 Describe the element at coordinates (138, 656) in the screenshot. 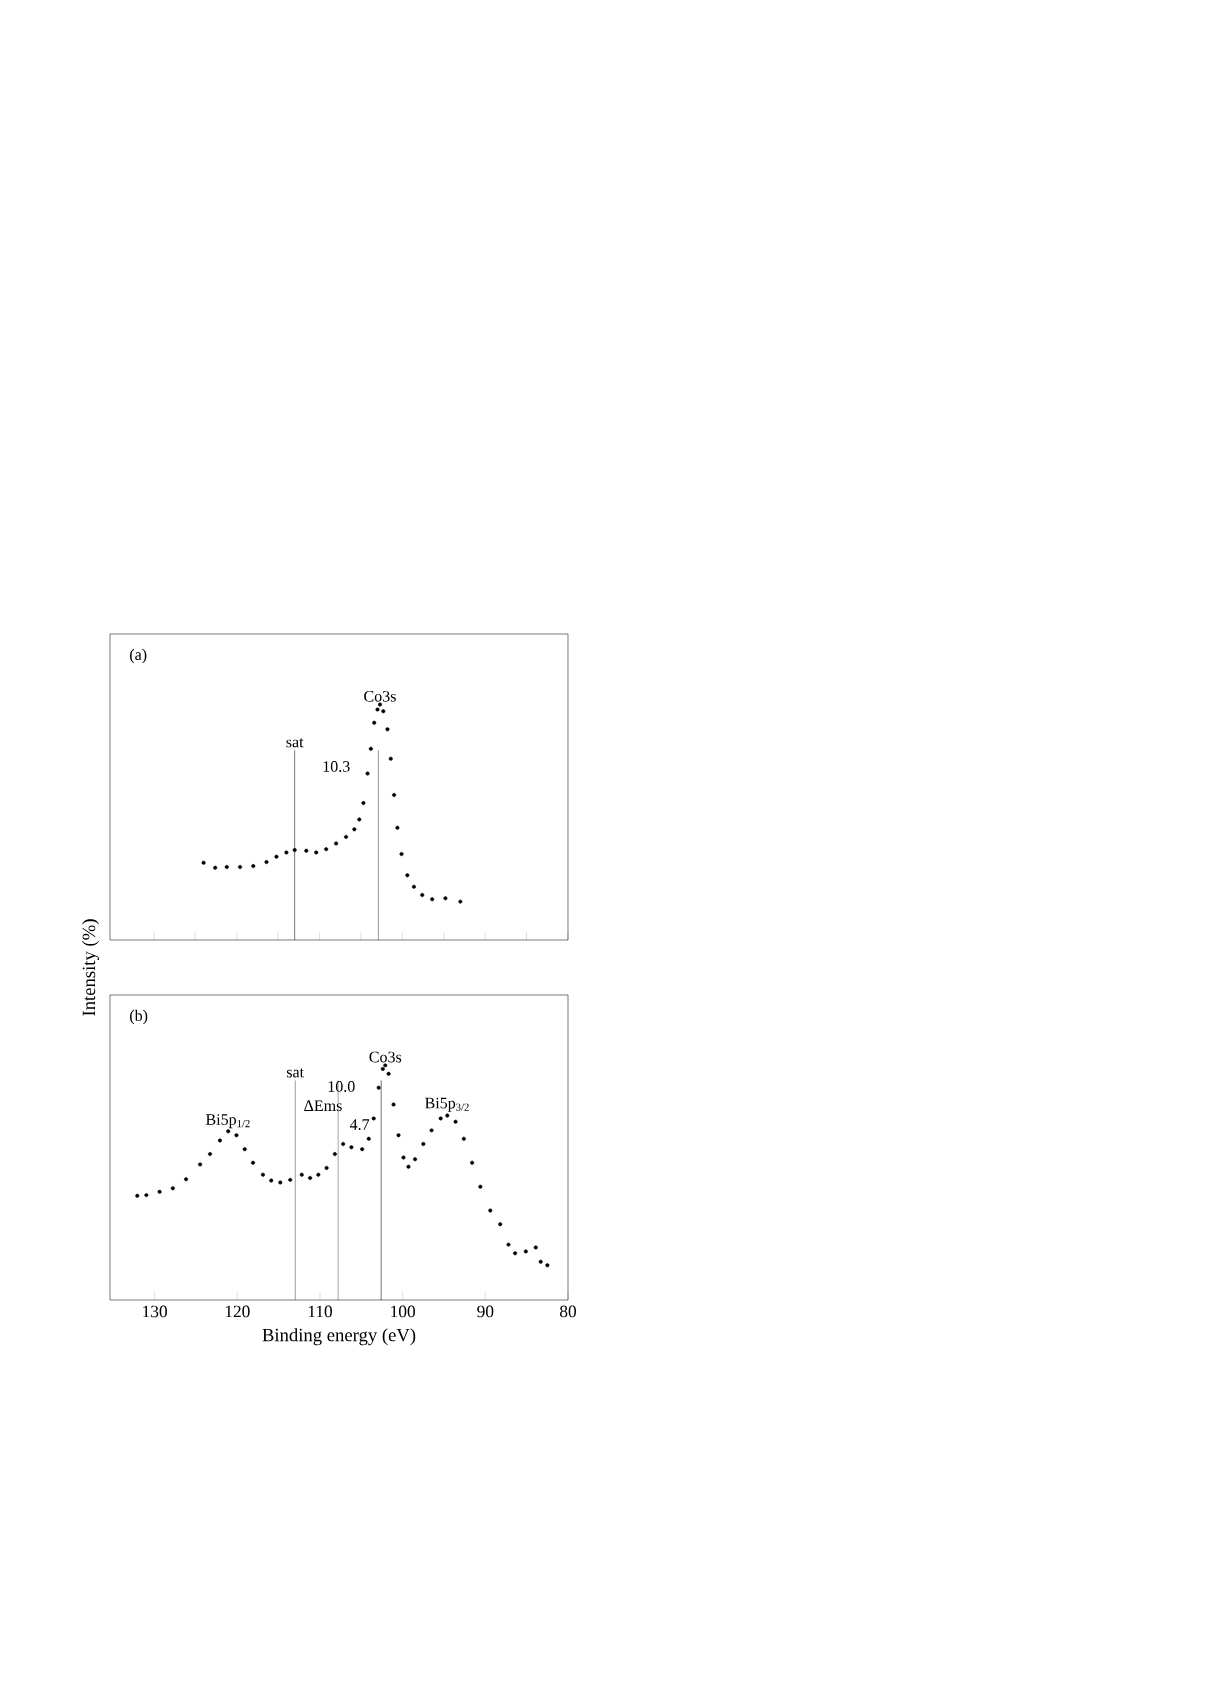

I see `text: (a)` at that location.